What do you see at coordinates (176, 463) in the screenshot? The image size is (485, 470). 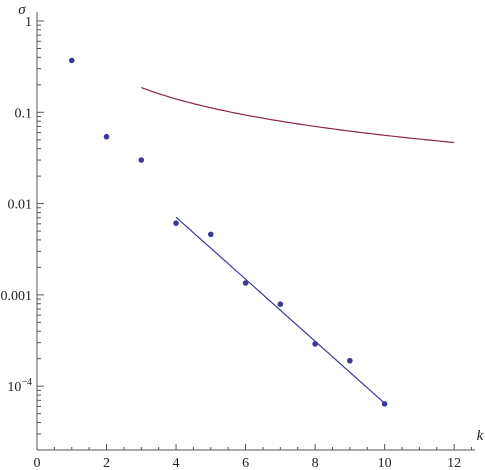 I see `x-tick-label: 4` at bounding box center [176, 463].